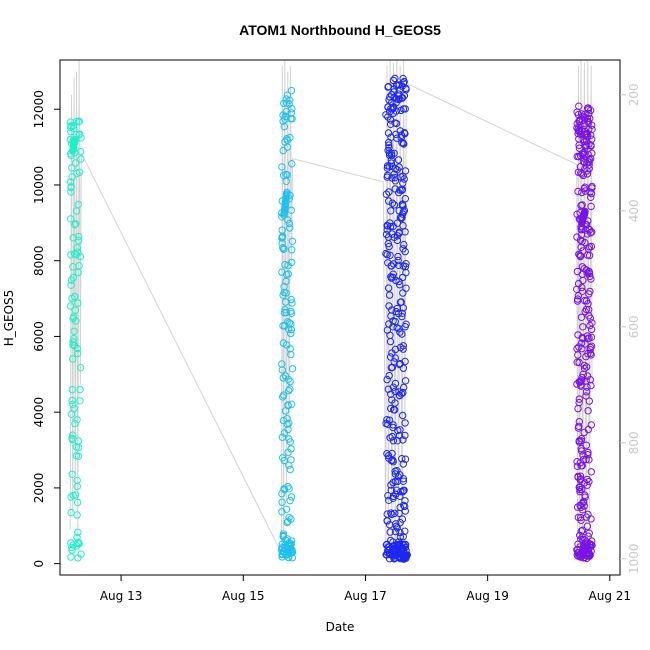  Describe the element at coordinates (121, 596) in the screenshot. I see `x-tick-label: Aug 13` at that location.